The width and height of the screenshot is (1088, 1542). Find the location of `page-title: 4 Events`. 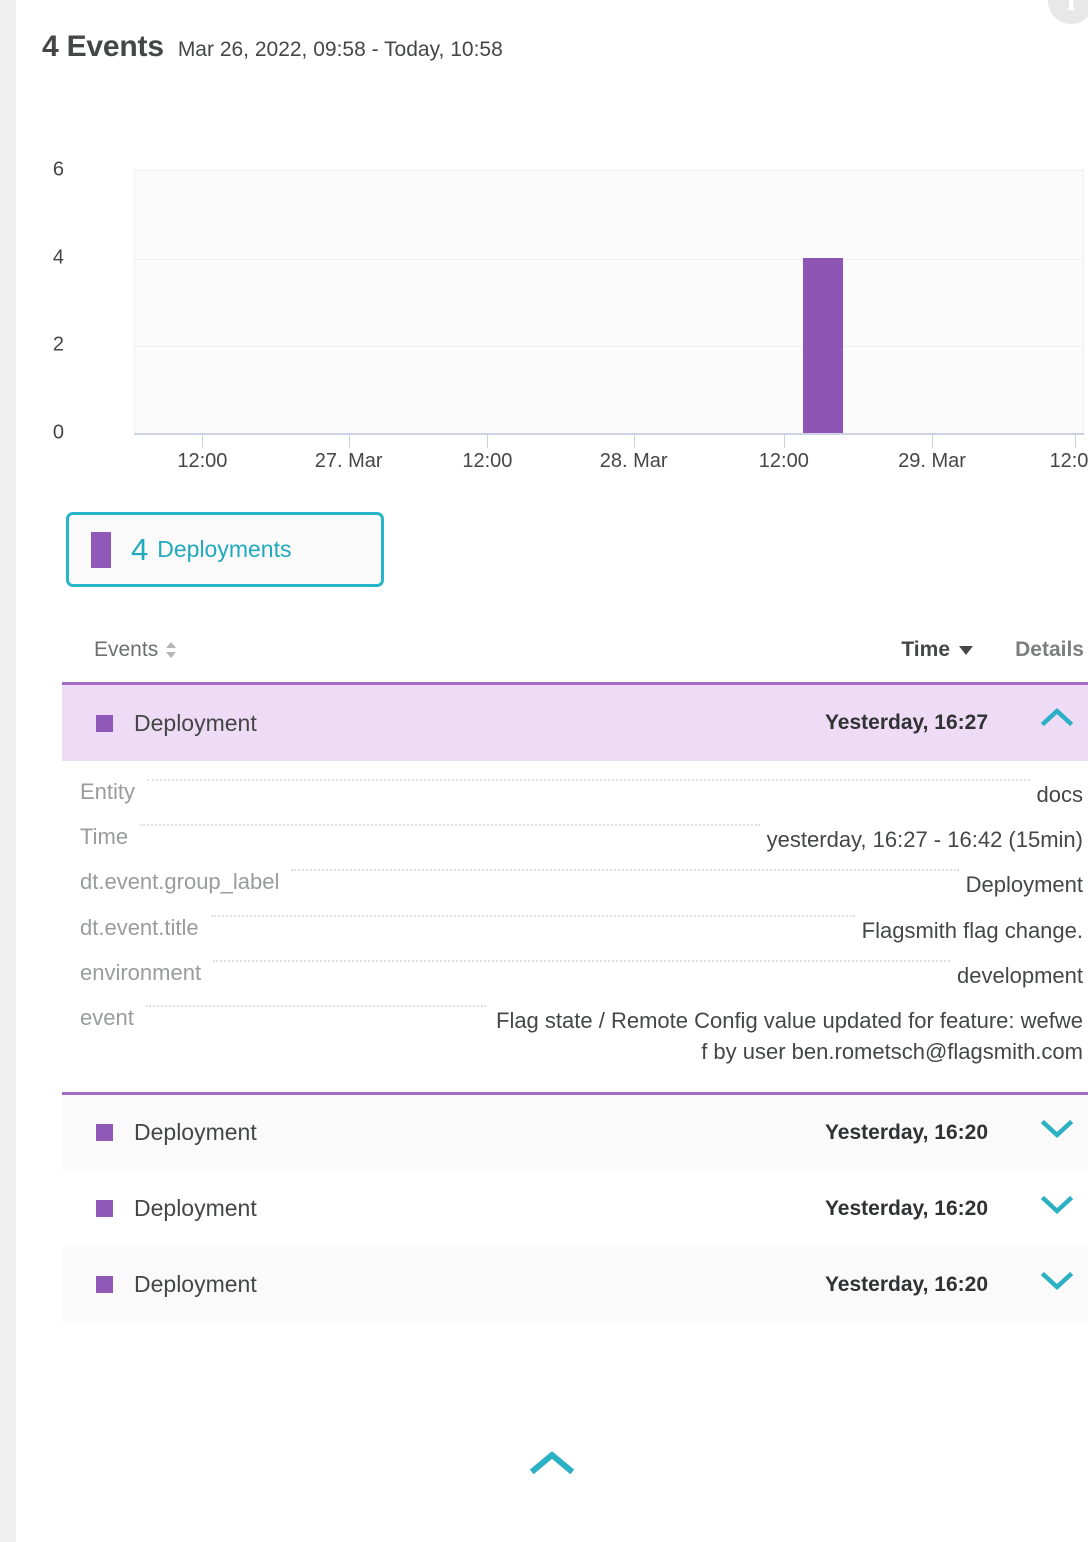

page-title: 4 Events is located at coordinates (103, 46).